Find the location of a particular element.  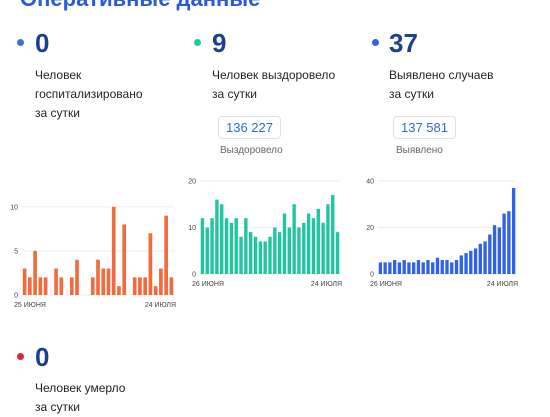

recovered-total: 136 227 is located at coordinates (249, 127).